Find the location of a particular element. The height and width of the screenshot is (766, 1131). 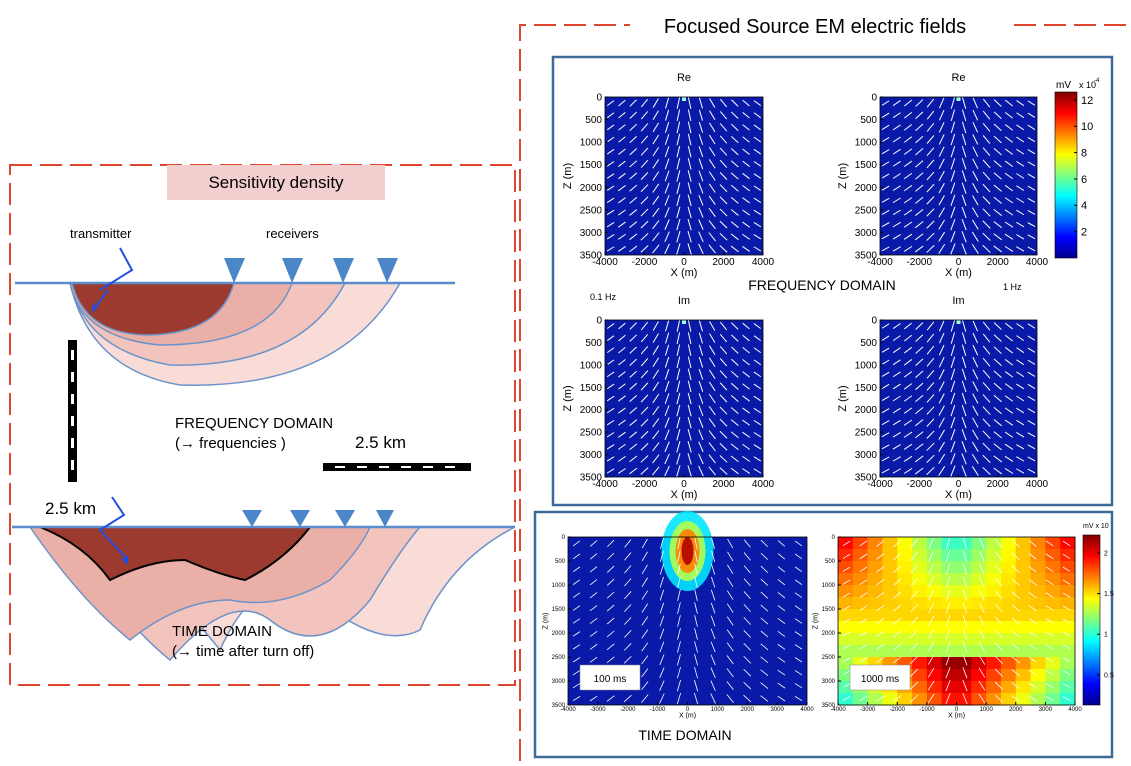

panel-title: Re is located at coordinates (958, 78).